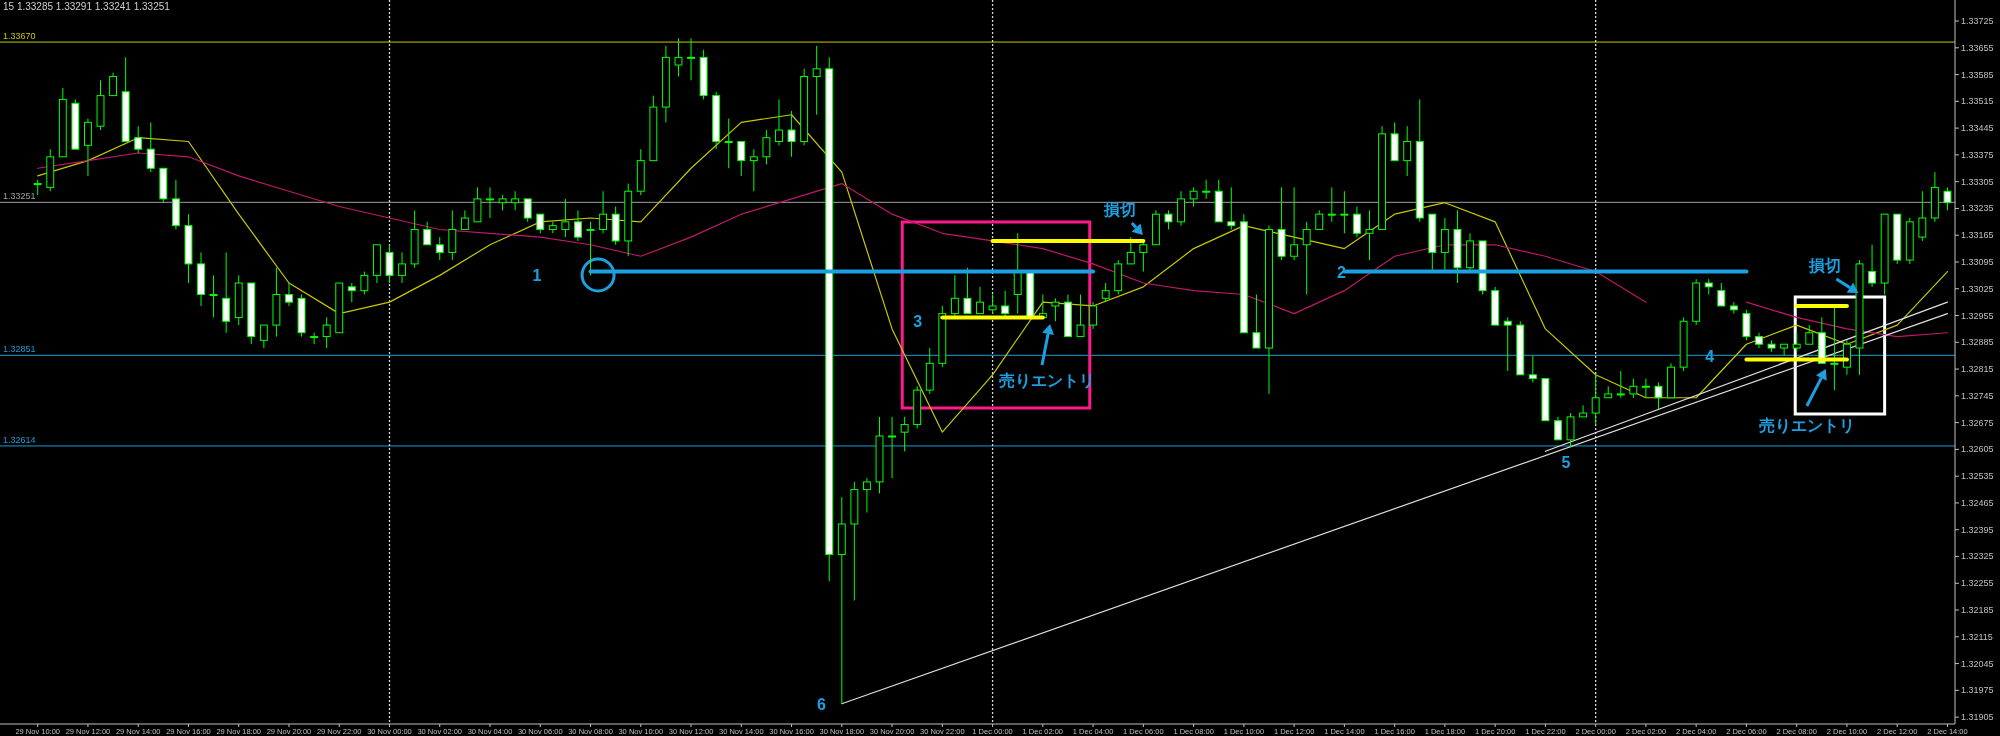 This screenshot has height=736, width=2000. What do you see at coordinates (1977, 476) in the screenshot?
I see `y-tick-label: 1.32535` at bounding box center [1977, 476].